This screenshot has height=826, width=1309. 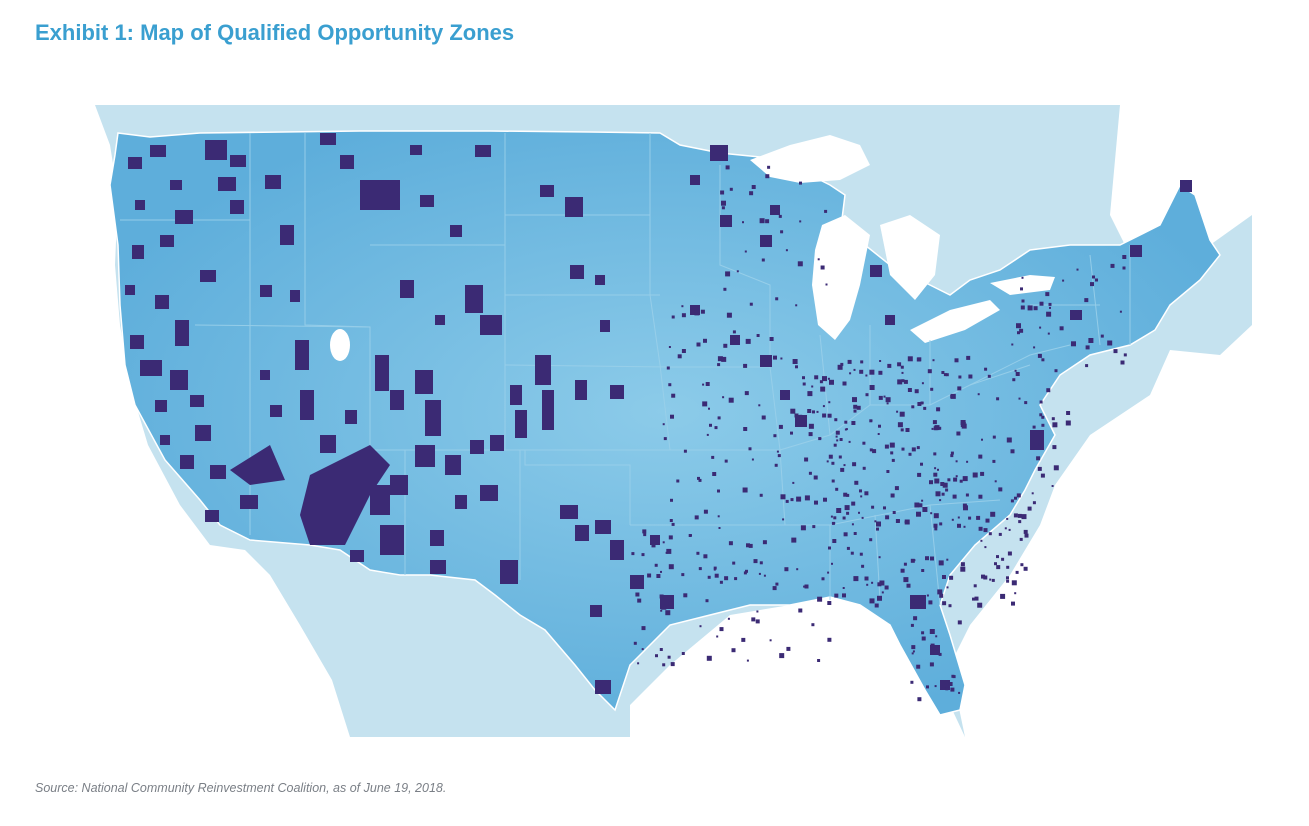 I want to click on great-salt-lake, so click(x=340, y=345).